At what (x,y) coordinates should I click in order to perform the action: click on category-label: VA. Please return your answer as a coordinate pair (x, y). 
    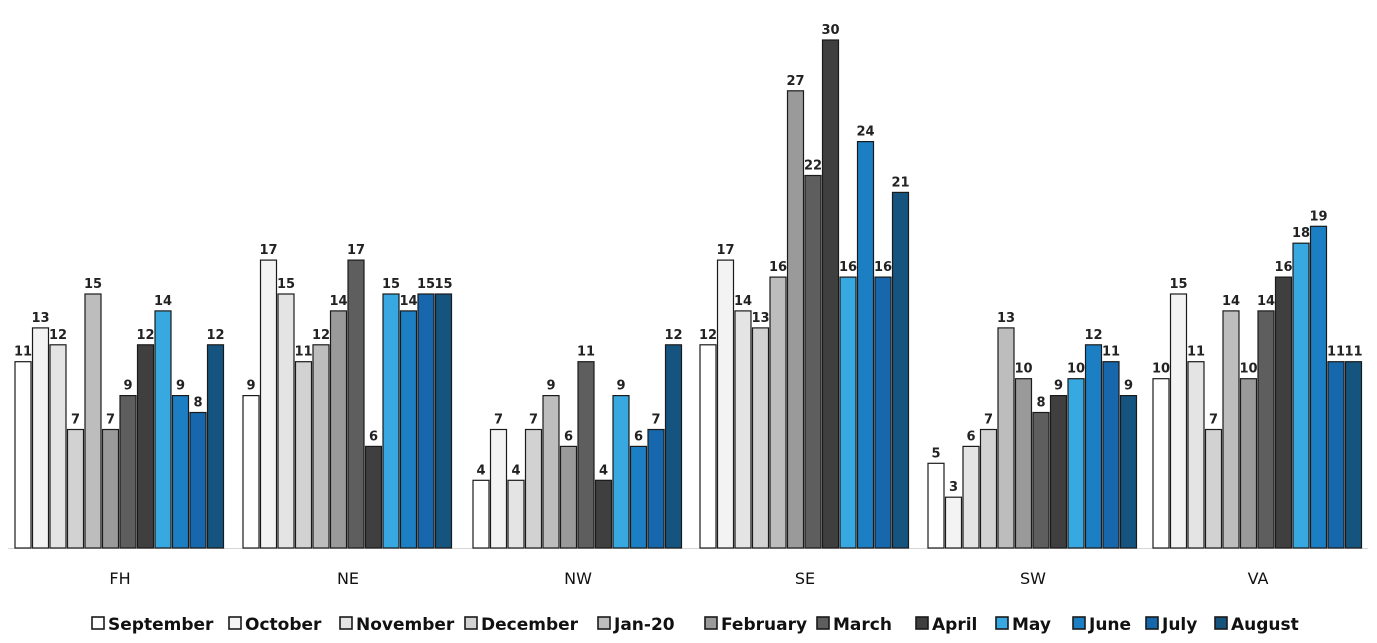
    Looking at the image, I should click on (1258, 578).